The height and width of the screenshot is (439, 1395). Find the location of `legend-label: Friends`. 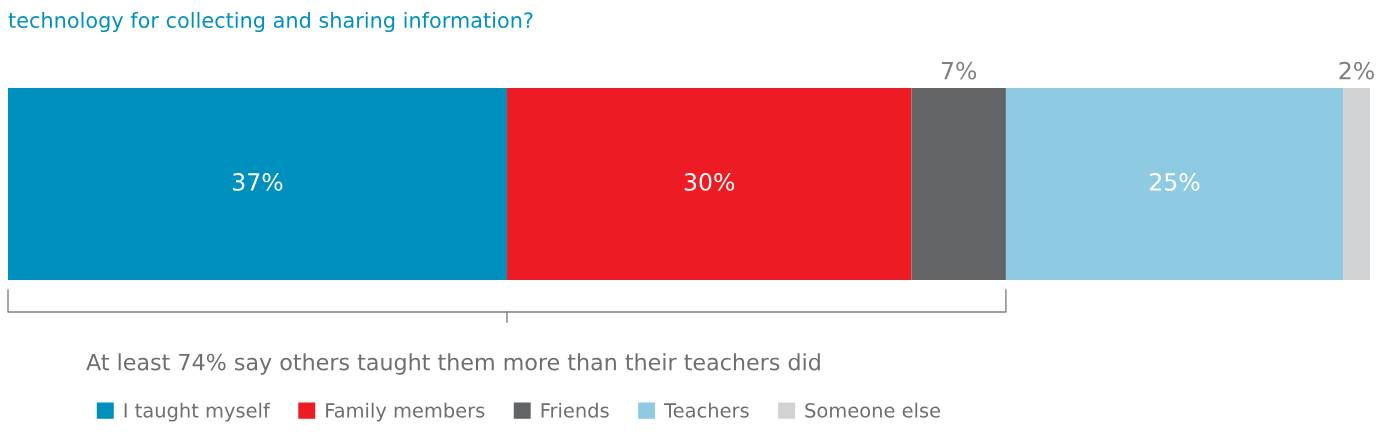

legend-label: Friends is located at coordinates (575, 410).